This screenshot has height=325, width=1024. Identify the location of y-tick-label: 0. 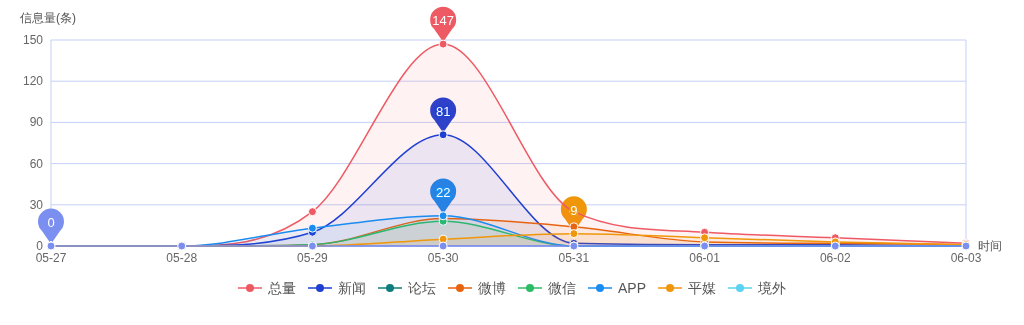
(40, 246).